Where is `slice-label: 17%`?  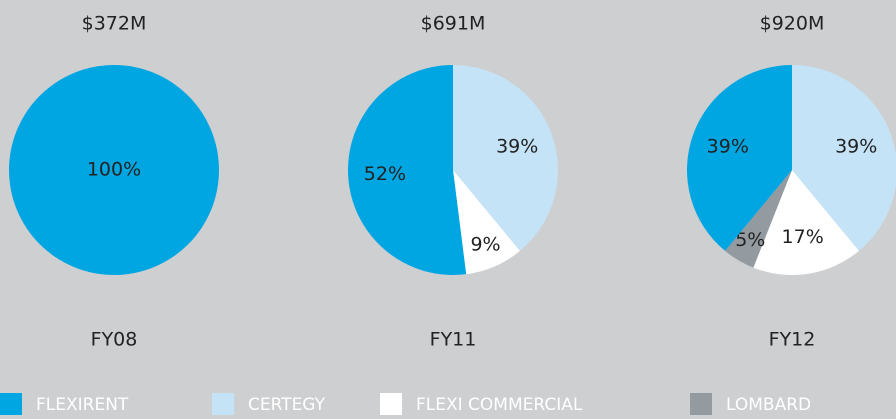 slice-label: 17% is located at coordinates (803, 237).